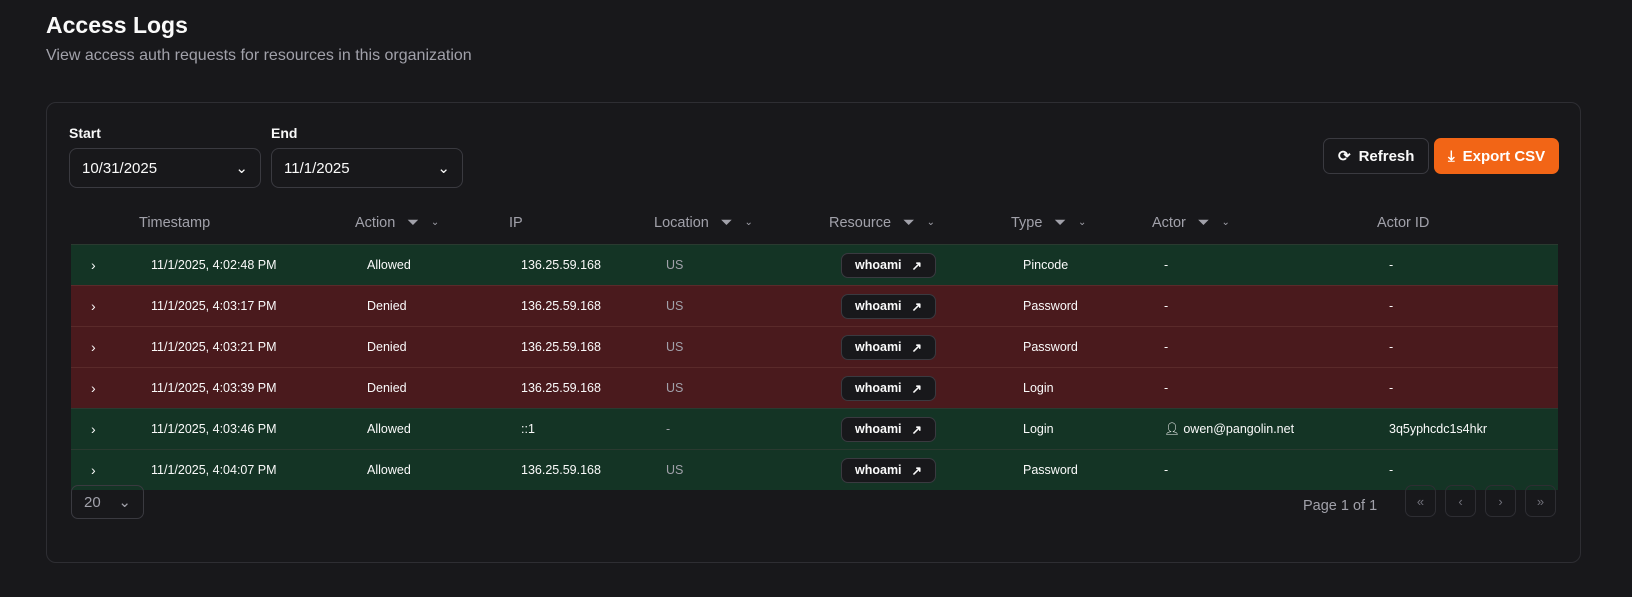 This screenshot has width=1632, height=597. Describe the element at coordinates (1046, 265) in the screenshot. I see `type: Pincode` at that location.